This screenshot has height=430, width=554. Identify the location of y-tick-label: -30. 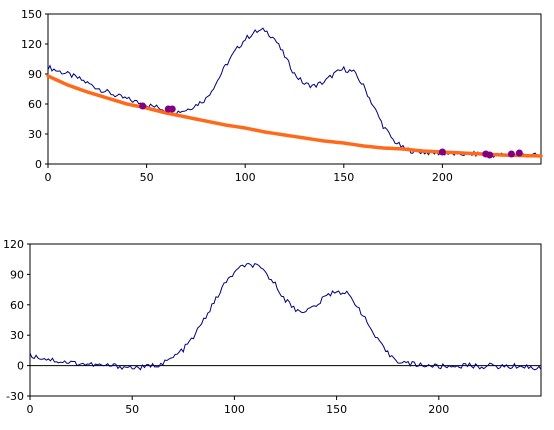
(15, 396).